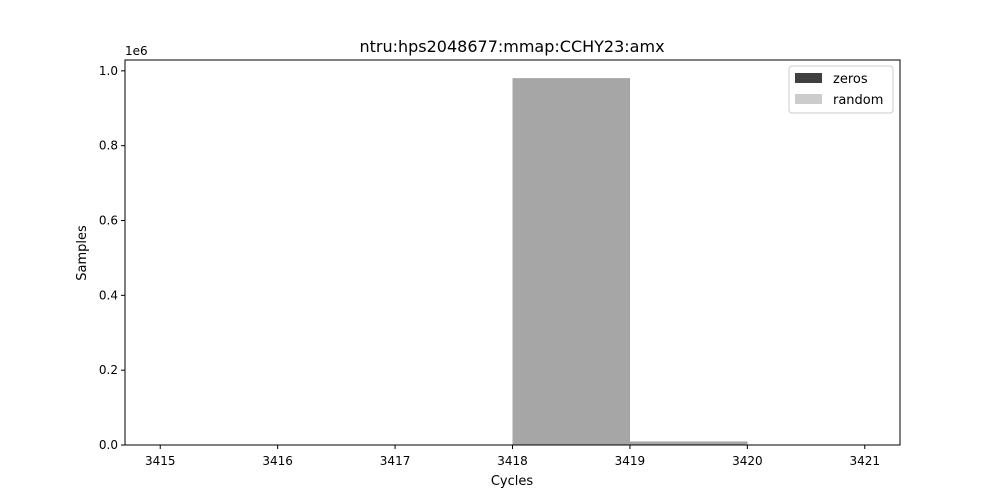 Image resolution: width=1000 pixels, height=500 pixels. What do you see at coordinates (112, 258) in the screenshot?
I see `y-axis: 0.0 0.2 0.4 0.6 0.8 1.0` at bounding box center [112, 258].